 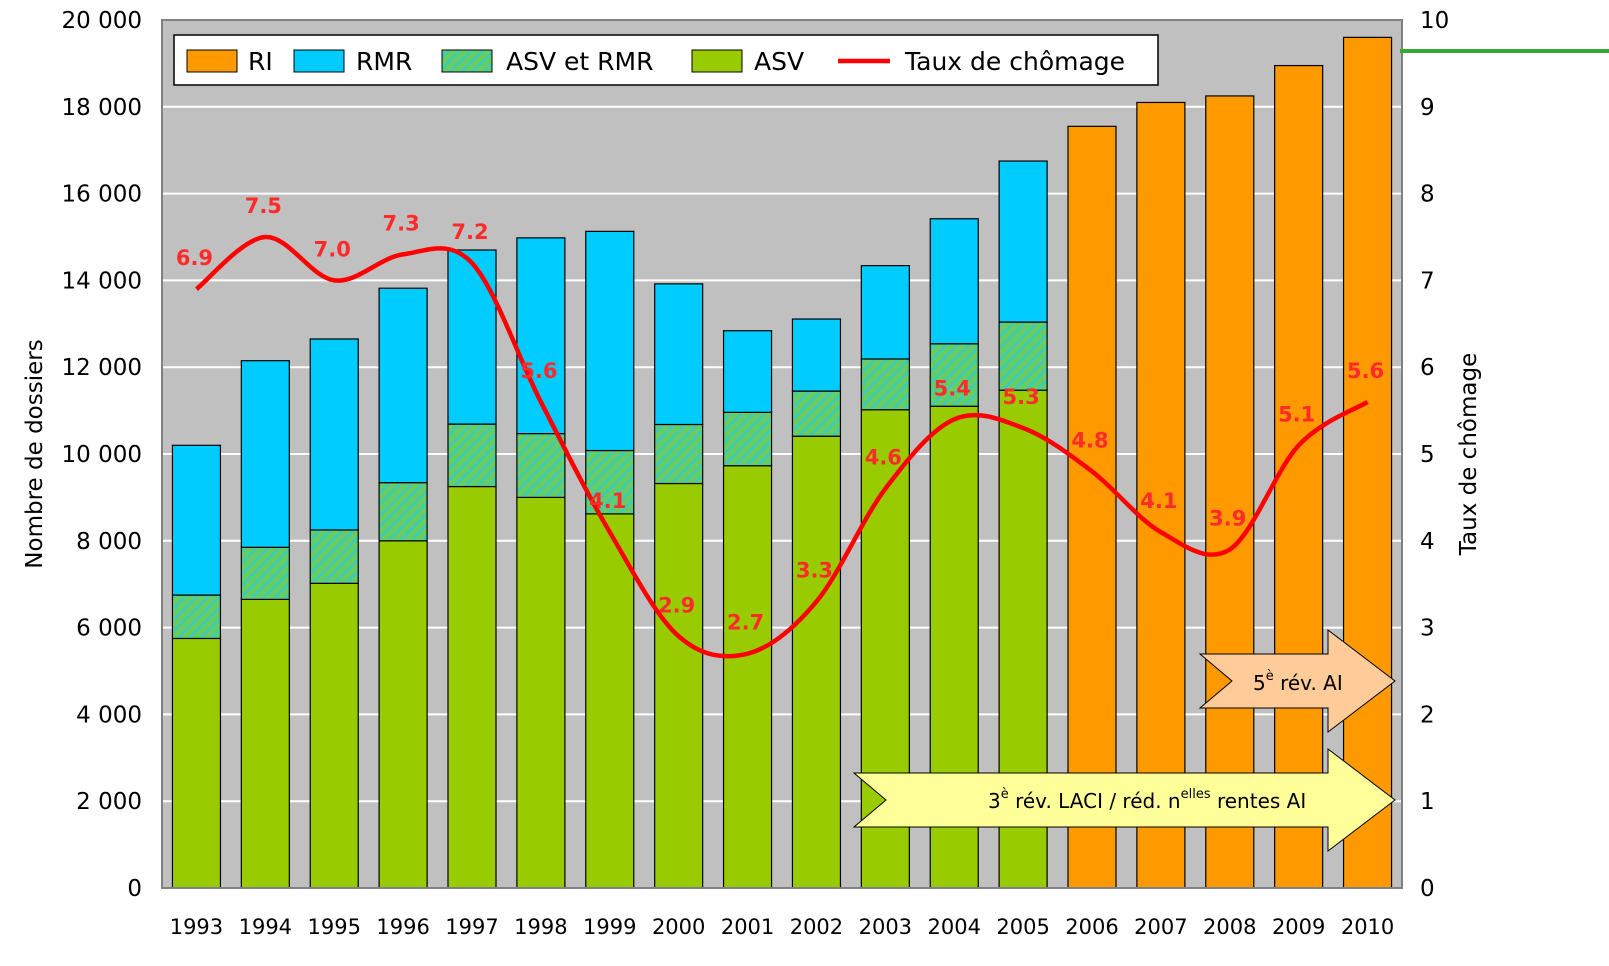 What do you see at coordinates (541, 692) in the screenshot?
I see `bar-asv-1998` at bounding box center [541, 692].